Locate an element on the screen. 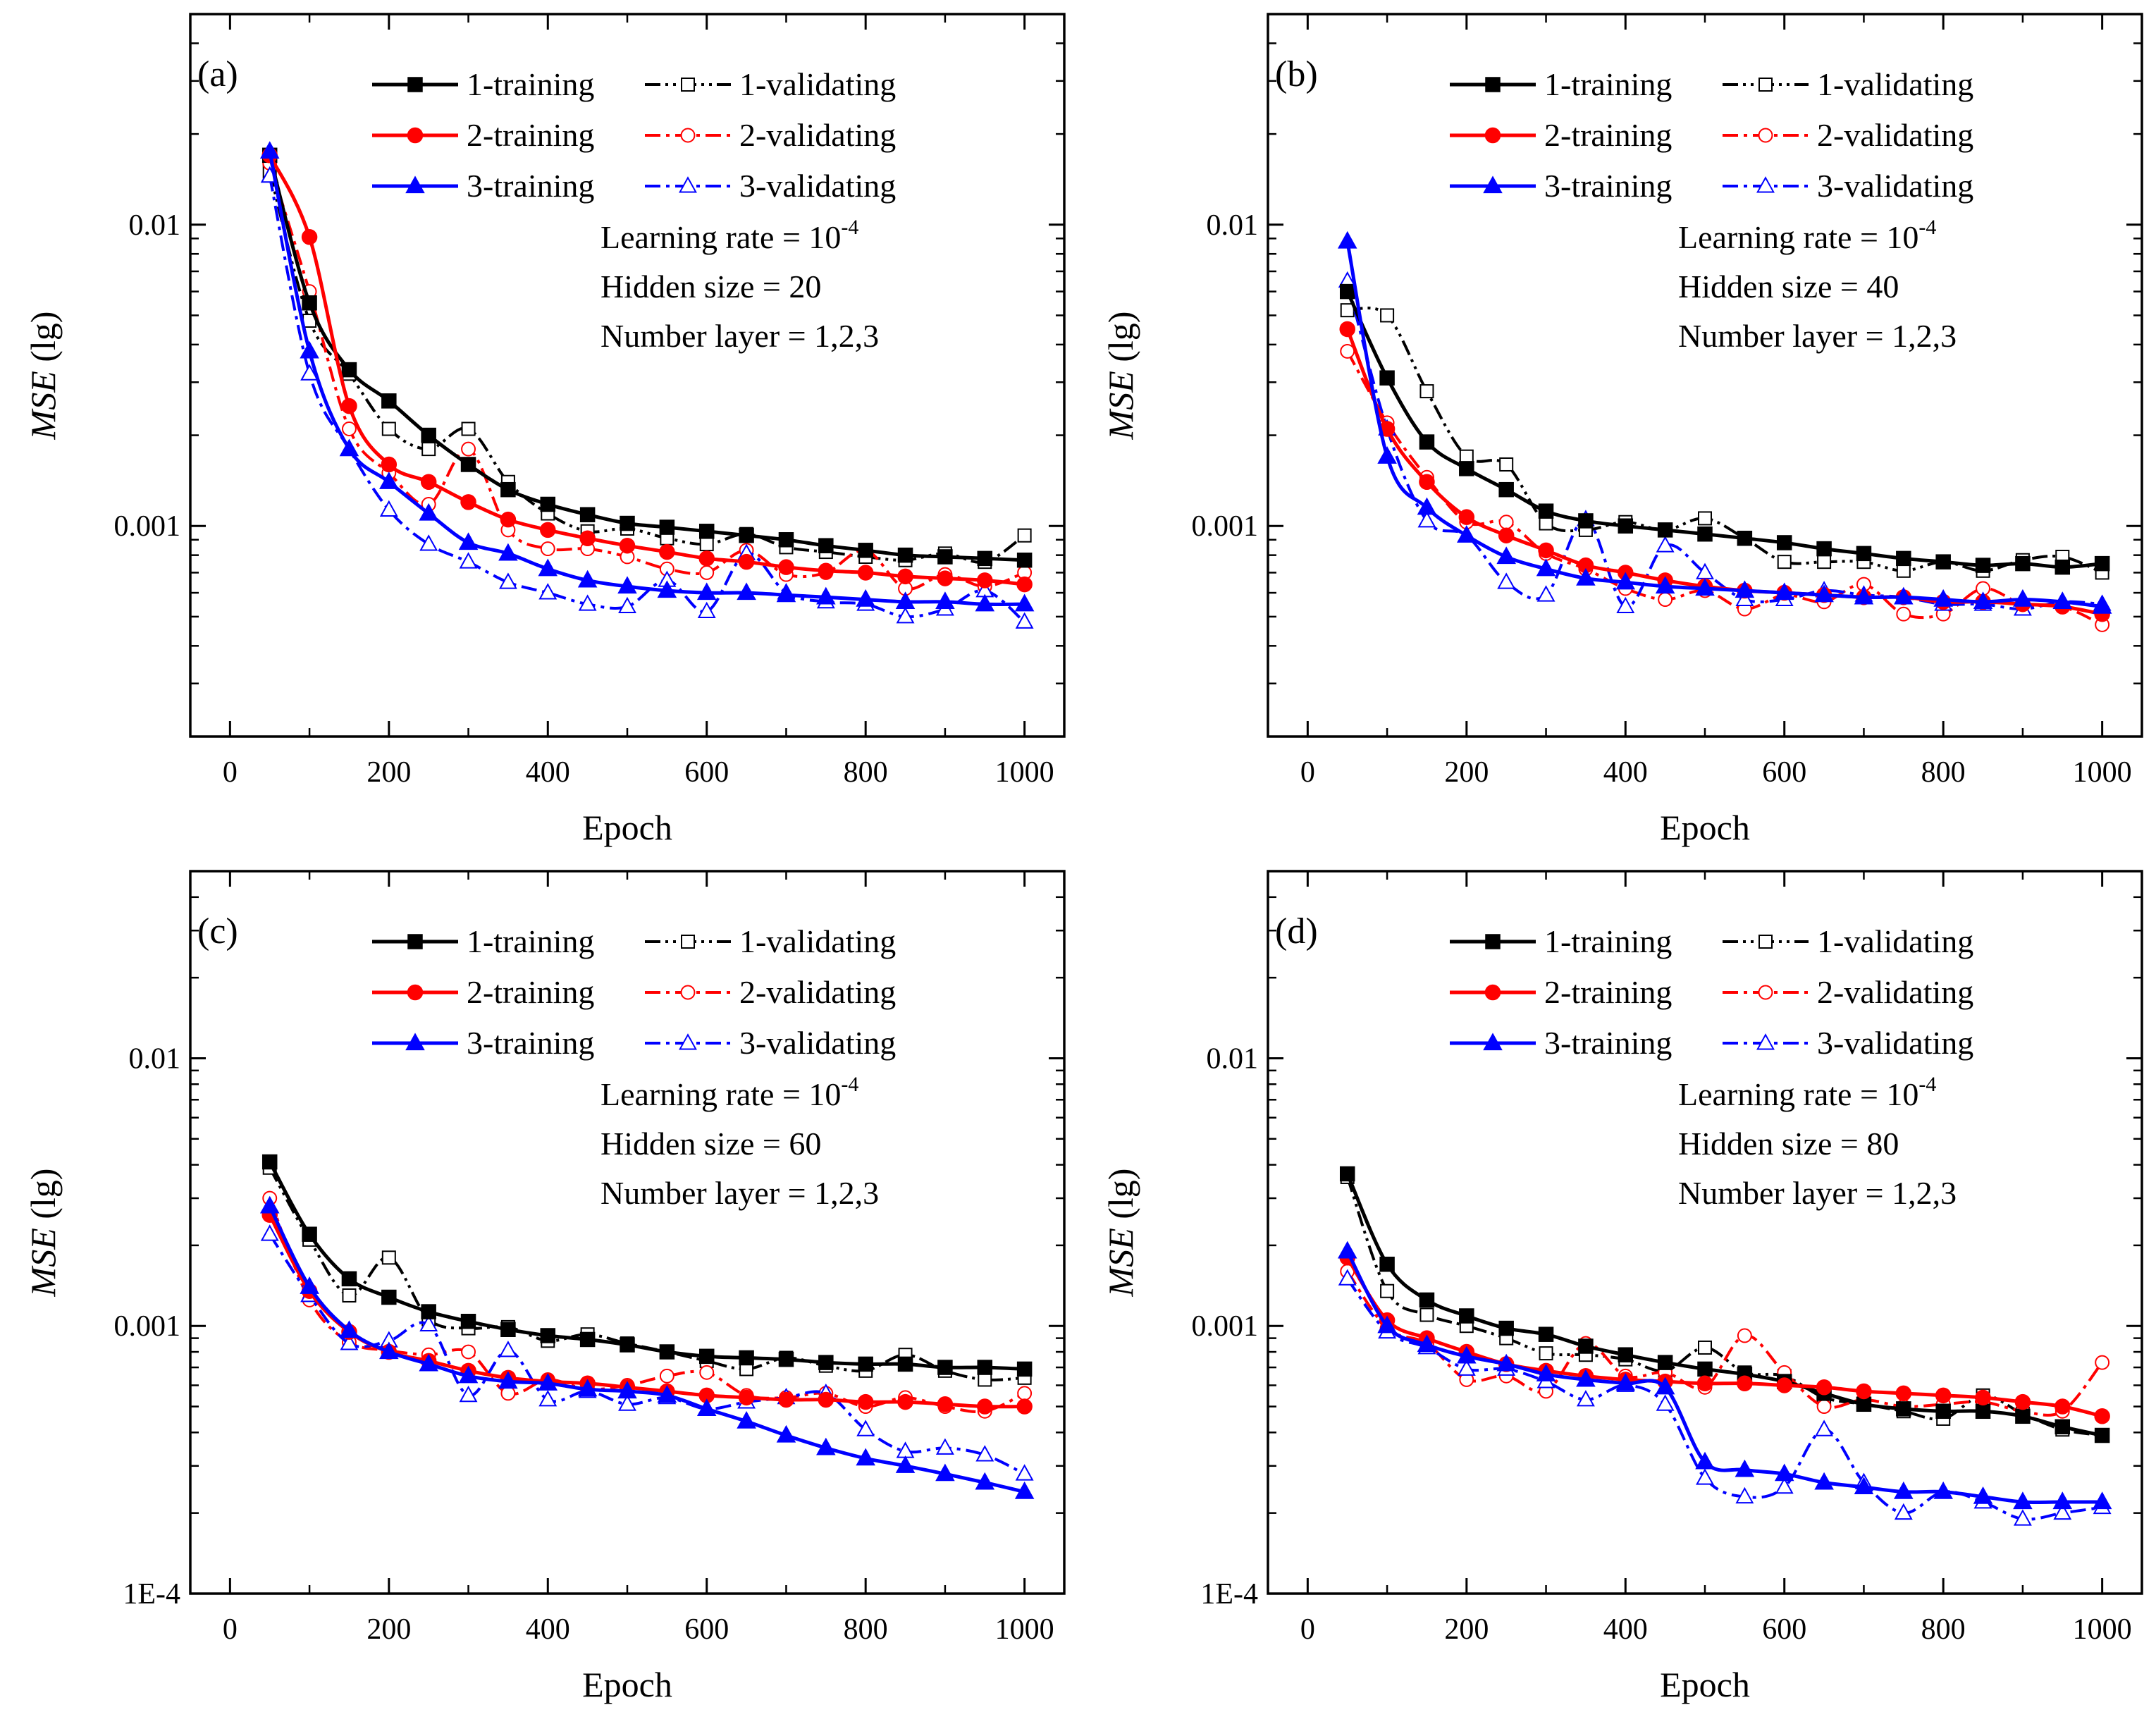 The height and width of the screenshot is (1724, 2156). y-tick-label: 0.001 is located at coordinates (1225, 526).